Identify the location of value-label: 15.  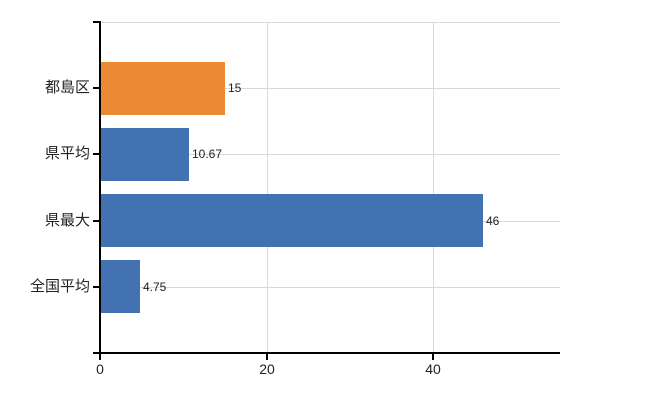
(235, 88).